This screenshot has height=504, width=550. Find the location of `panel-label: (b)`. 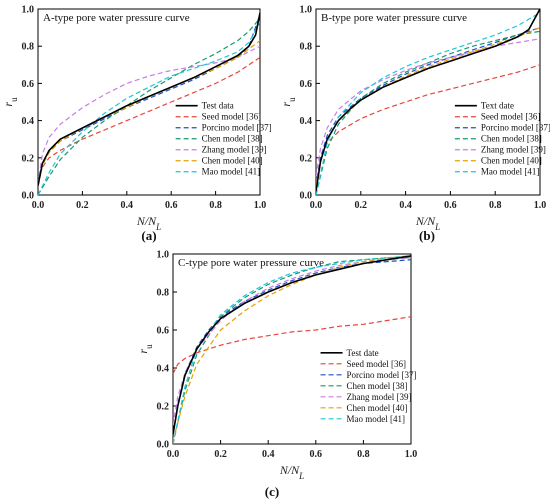

panel-label: (b) is located at coordinates (427, 235).